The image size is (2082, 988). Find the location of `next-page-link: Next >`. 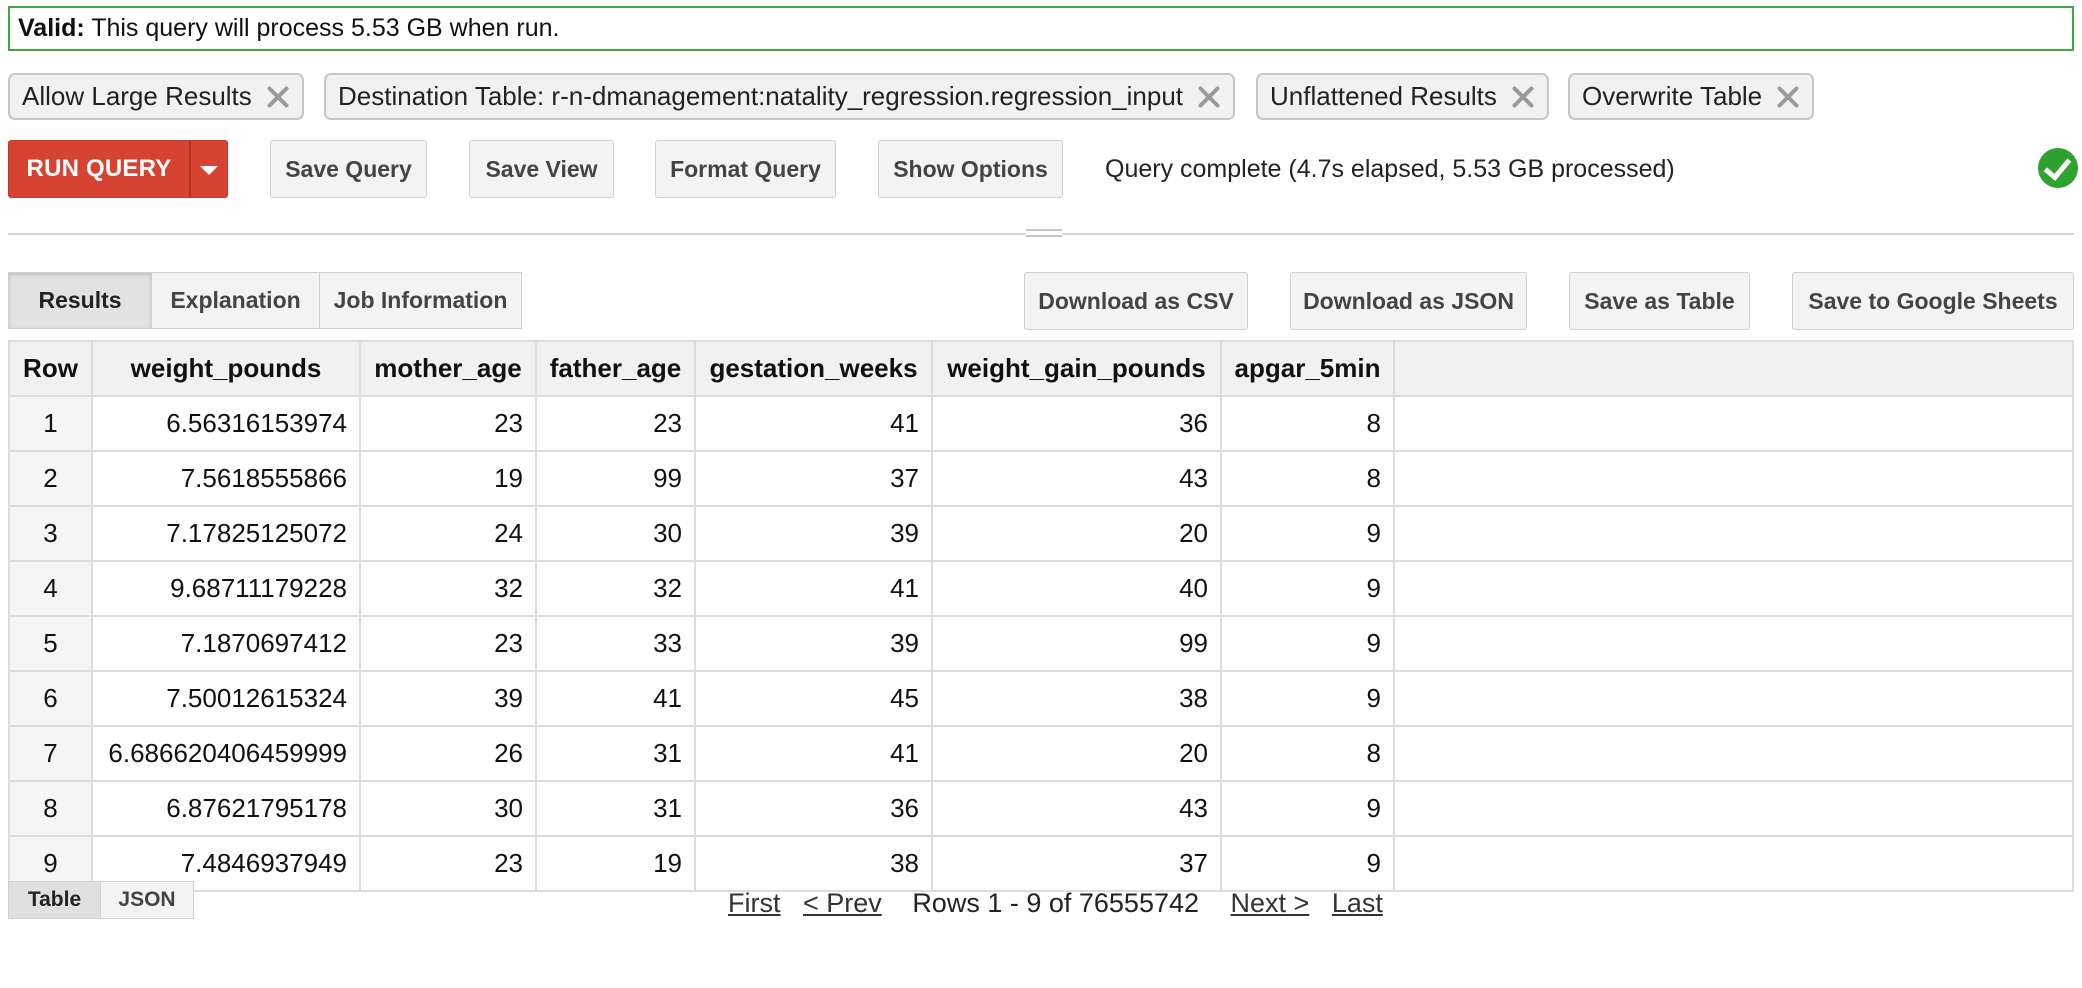

next-page-link: Next > is located at coordinates (1270, 903).